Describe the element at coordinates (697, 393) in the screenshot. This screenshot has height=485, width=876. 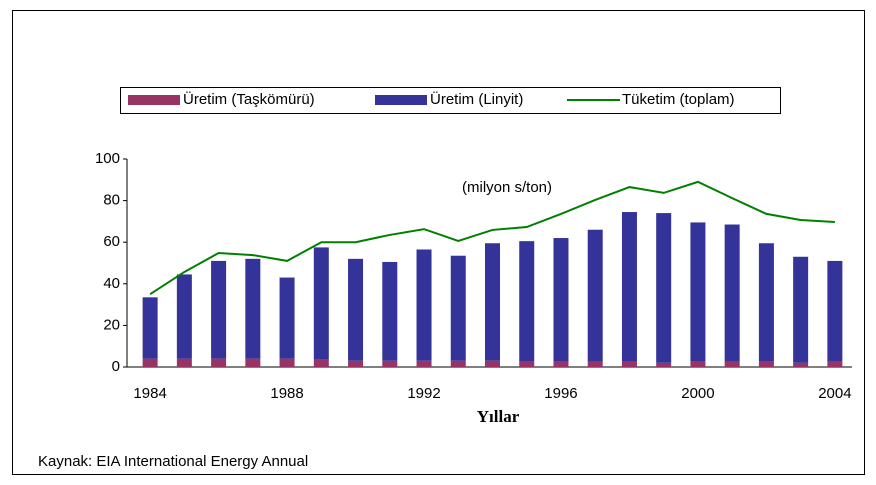
I see `x-tick-label: 2000` at that location.